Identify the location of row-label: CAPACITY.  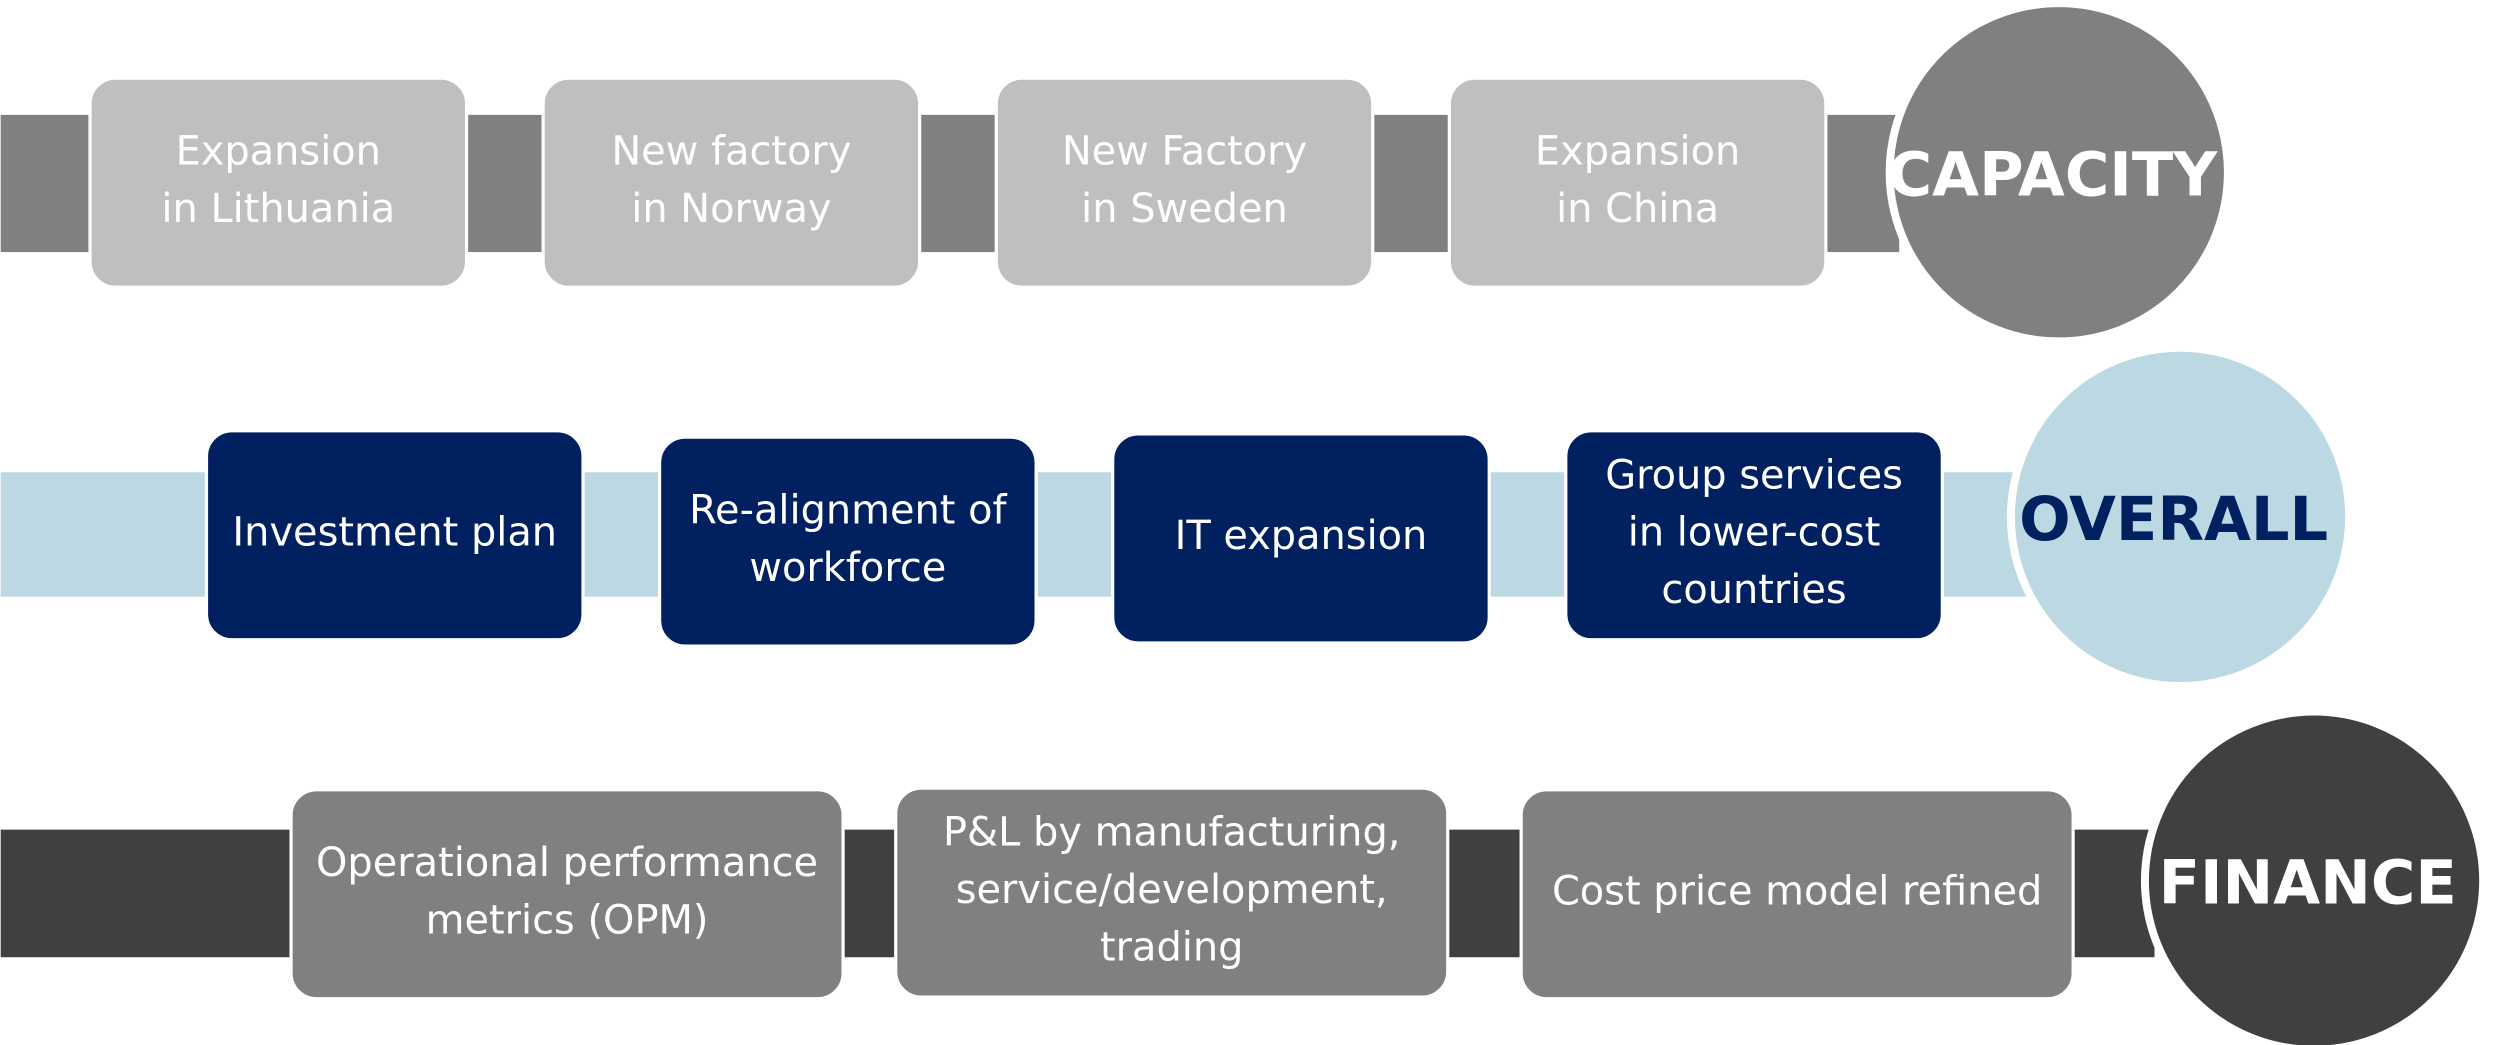
(2053, 175).